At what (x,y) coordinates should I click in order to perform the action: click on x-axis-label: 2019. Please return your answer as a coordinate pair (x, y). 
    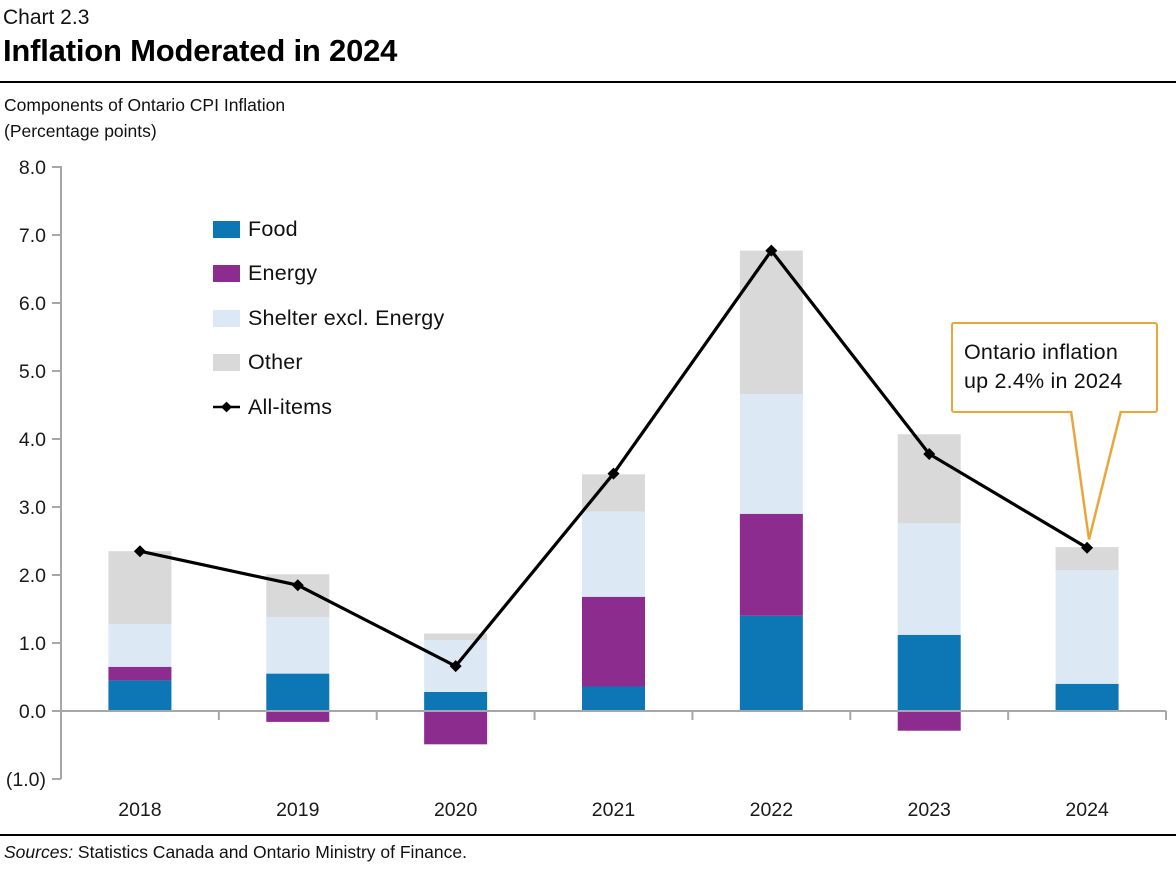
    Looking at the image, I should click on (297, 810).